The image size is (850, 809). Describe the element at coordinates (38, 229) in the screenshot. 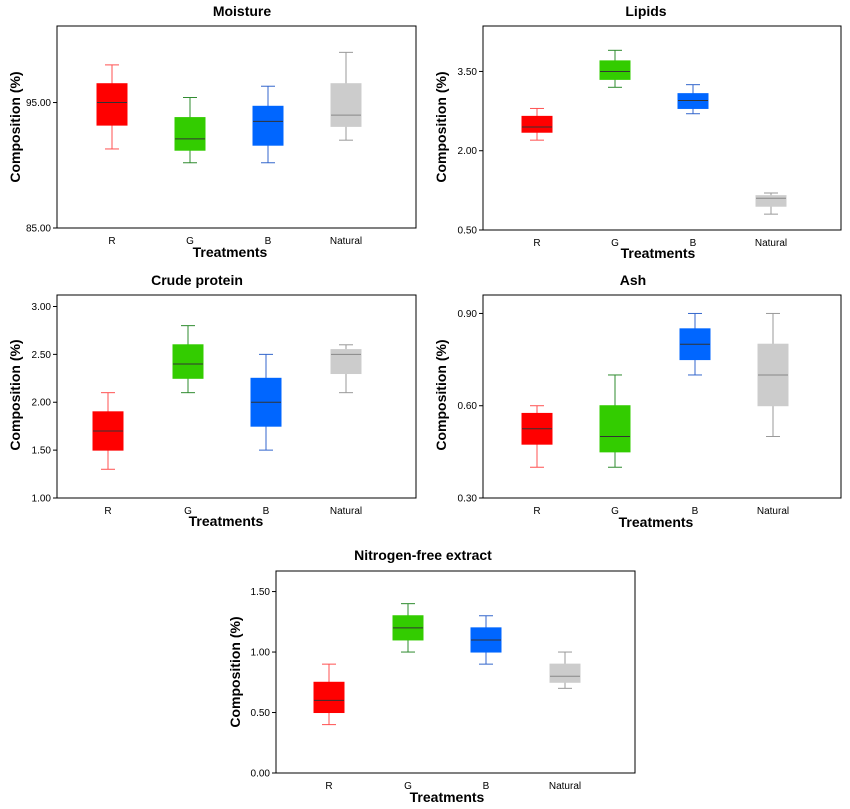

I see `y-tick-label: 85.00` at that location.